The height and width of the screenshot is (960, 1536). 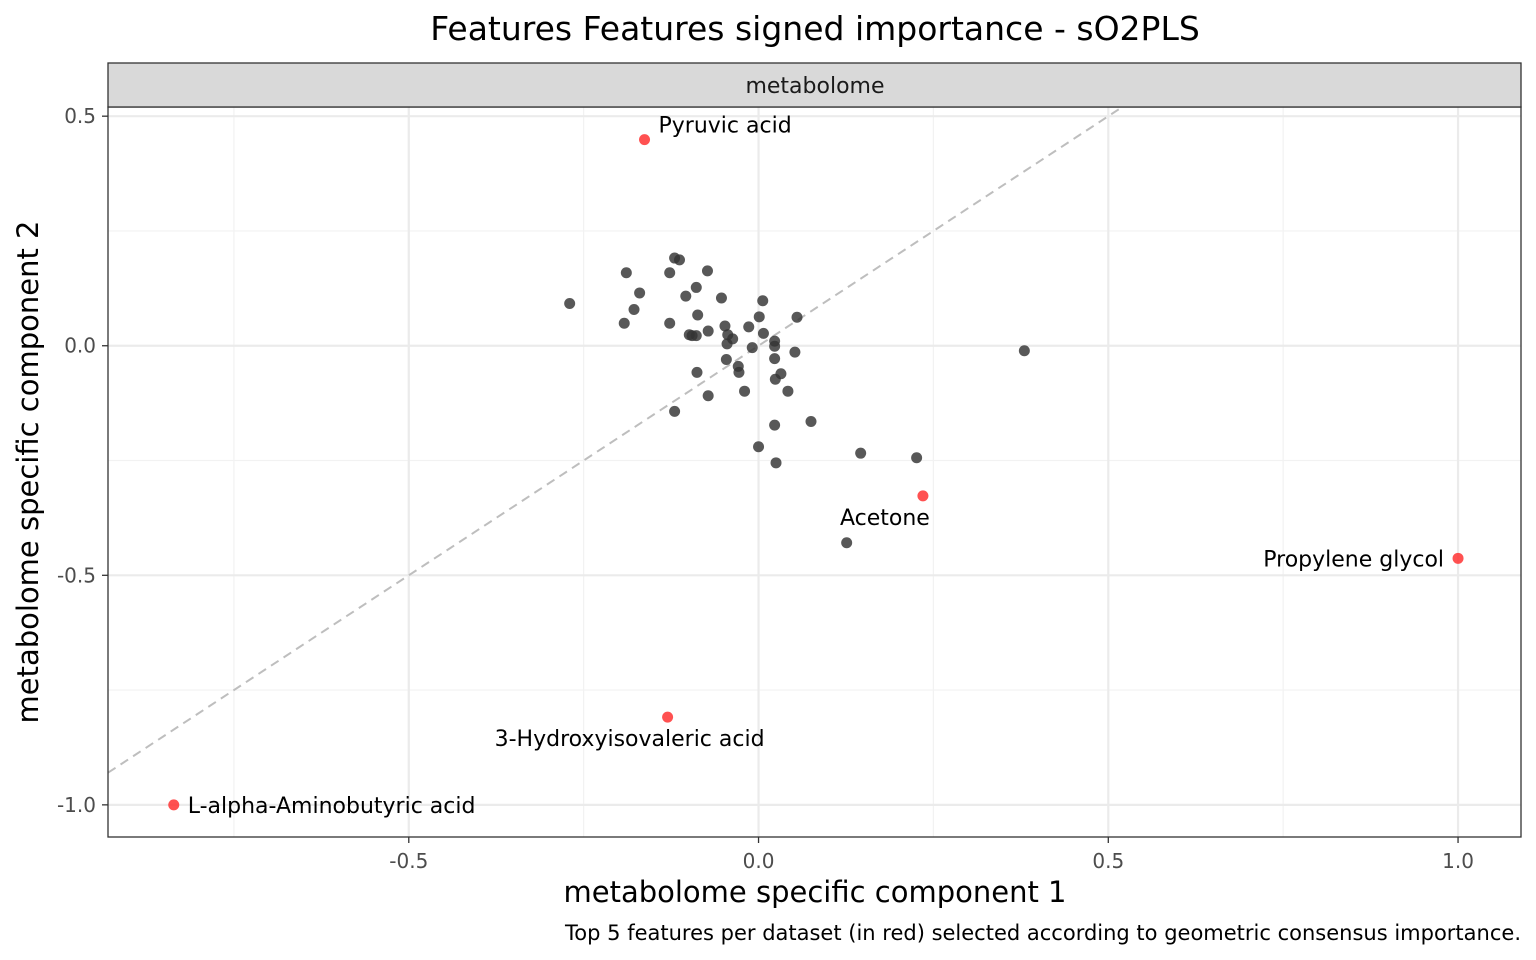 What do you see at coordinates (931, 855) in the screenshot?
I see `x-axis: -0.5 0.0 0.5 1.0` at bounding box center [931, 855].